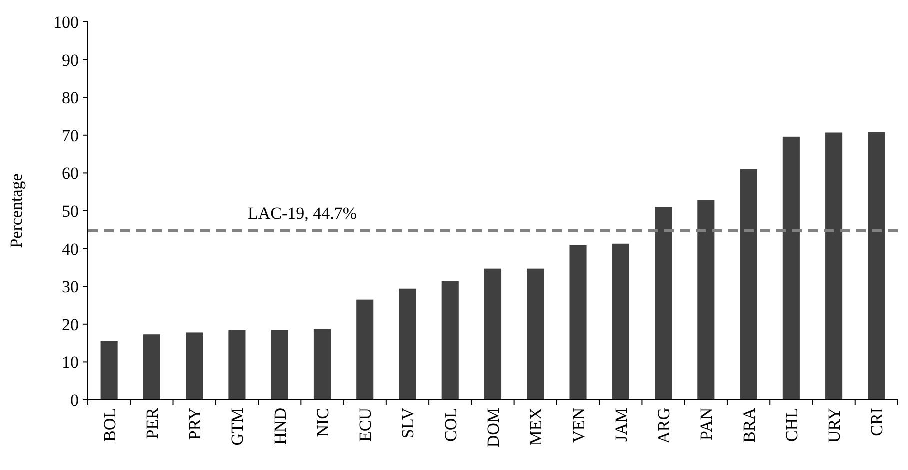  Describe the element at coordinates (70, 136) in the screenshot. I see `y-tick-label: 70` at that location.